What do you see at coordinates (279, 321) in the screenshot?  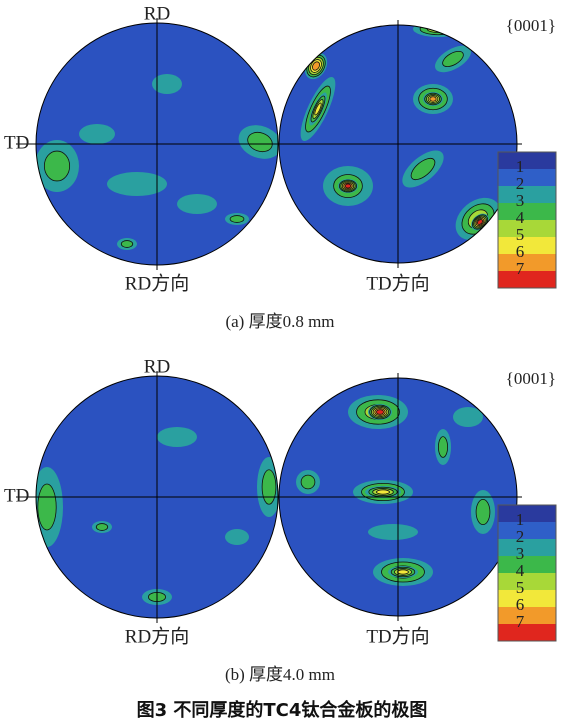 I see `panel-caption: (a) 厚度0.8 mm` at bounding box center [279, 321].